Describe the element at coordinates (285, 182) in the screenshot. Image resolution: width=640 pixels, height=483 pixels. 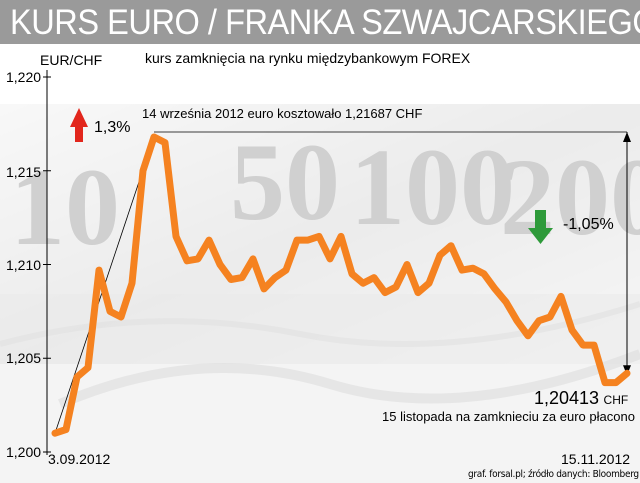
I see `svg-text: 50` at that location.